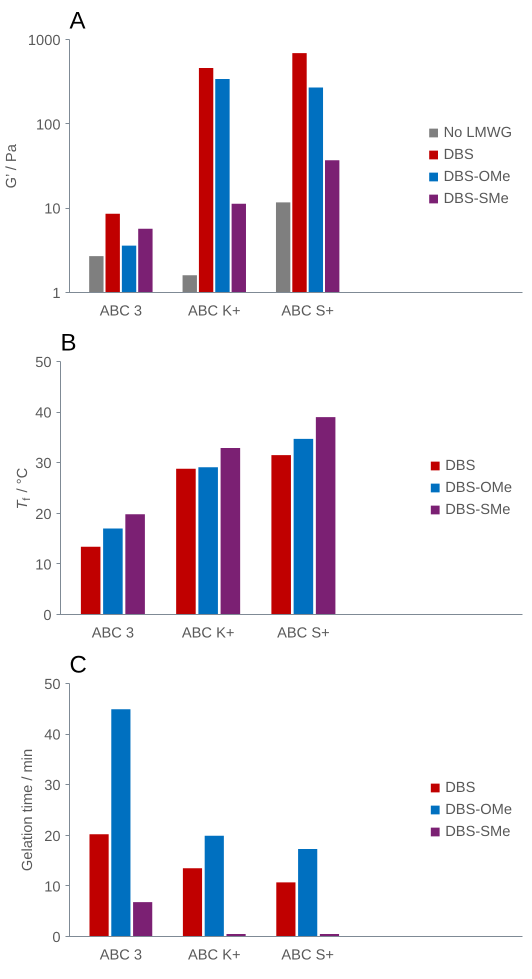 This screenshot has height=979, width=532. Describe the element at coordinates (48, 125) in the screenshot. I see `y-tick-label: 100` at that location.